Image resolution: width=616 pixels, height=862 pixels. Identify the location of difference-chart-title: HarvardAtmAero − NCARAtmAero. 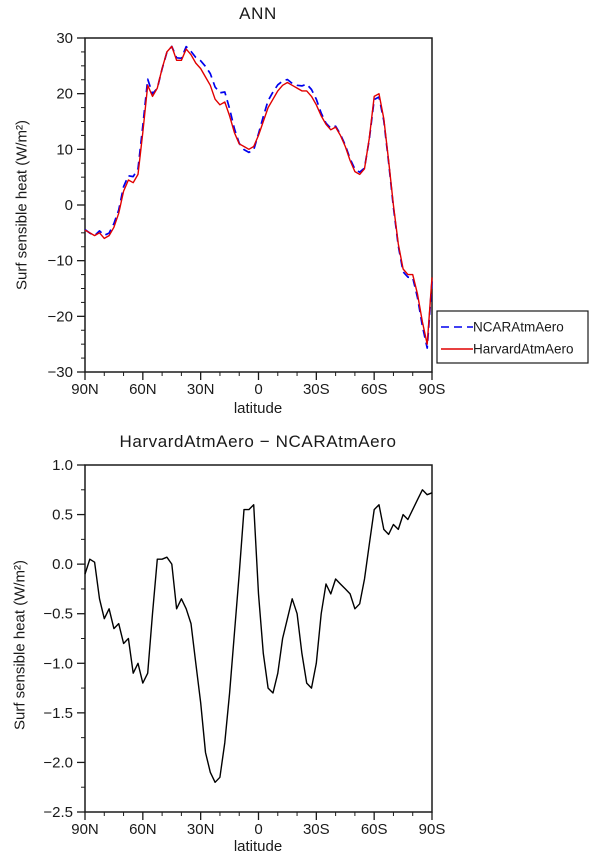
(258, 441).